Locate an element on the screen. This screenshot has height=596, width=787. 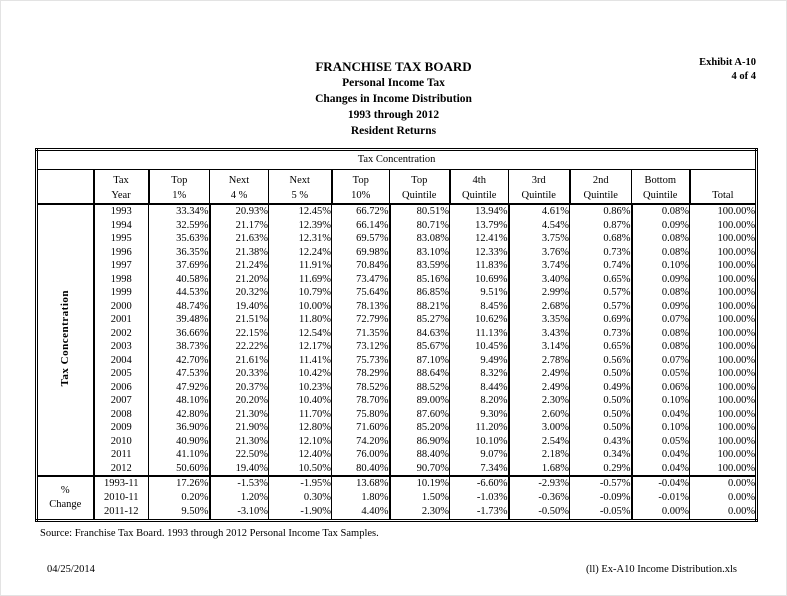
value-cell: 9.51% is located at coordinates (479, 293).